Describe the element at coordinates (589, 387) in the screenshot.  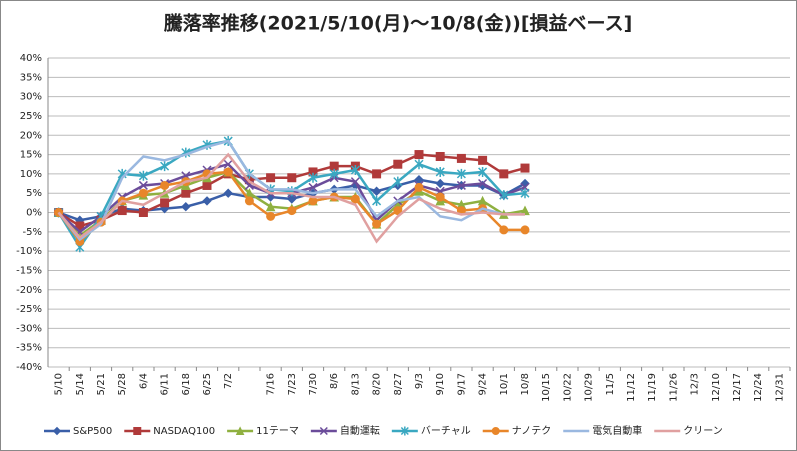
I see `x-tick-label: 10/29` at that location.